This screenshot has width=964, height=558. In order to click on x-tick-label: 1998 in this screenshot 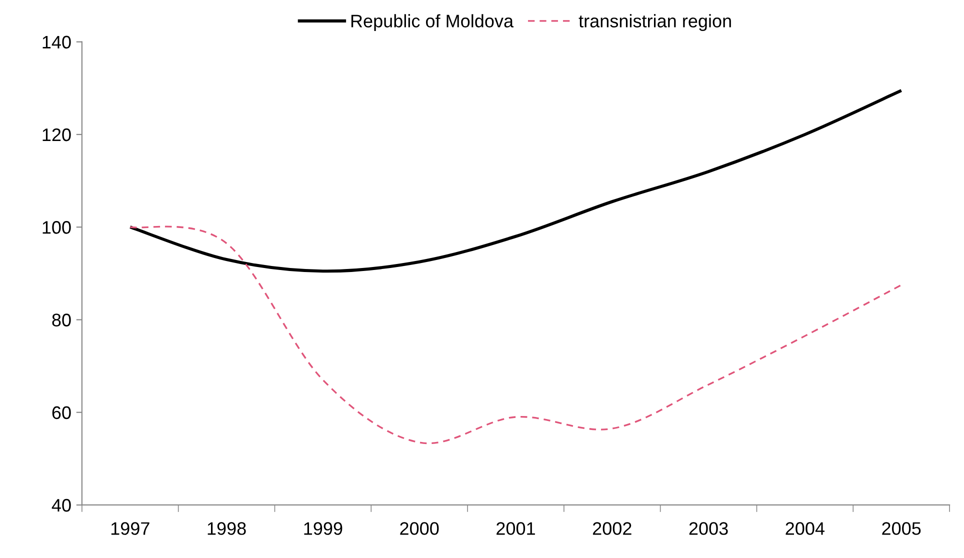, I will do `click(227, 528)`.